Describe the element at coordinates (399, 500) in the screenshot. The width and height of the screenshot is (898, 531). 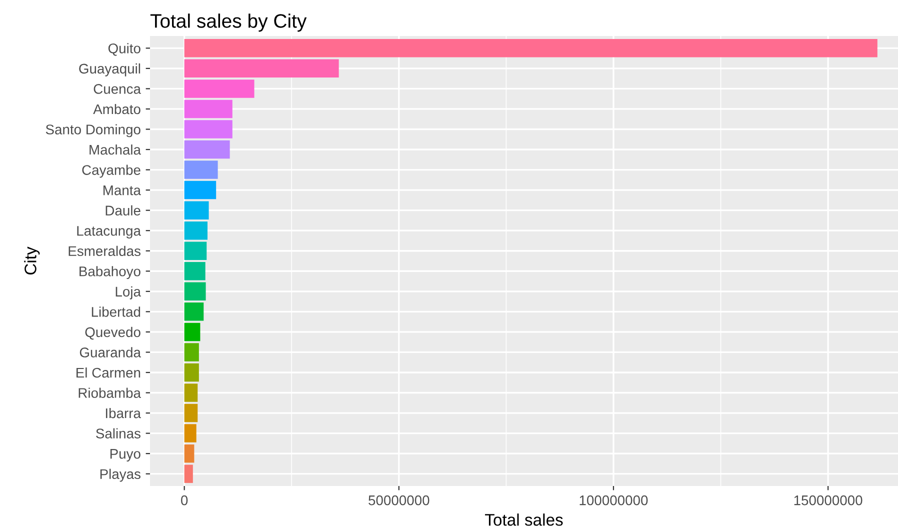
I see `x-tick-label: 50000000` at that location.